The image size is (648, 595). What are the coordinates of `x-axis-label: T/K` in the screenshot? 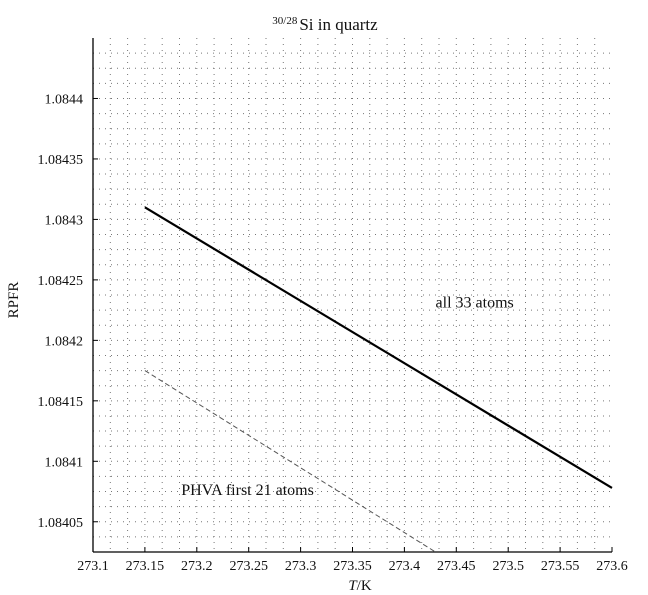 It's located at (360, 586).